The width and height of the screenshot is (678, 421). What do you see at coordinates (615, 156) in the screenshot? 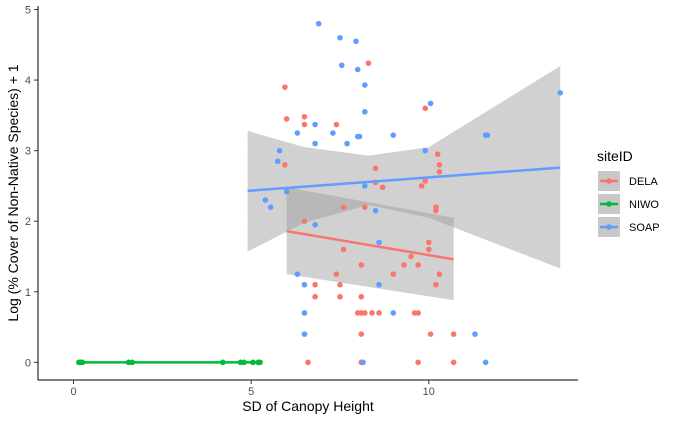
I see `legend-title: siteID` at bounding box center [615, 156].